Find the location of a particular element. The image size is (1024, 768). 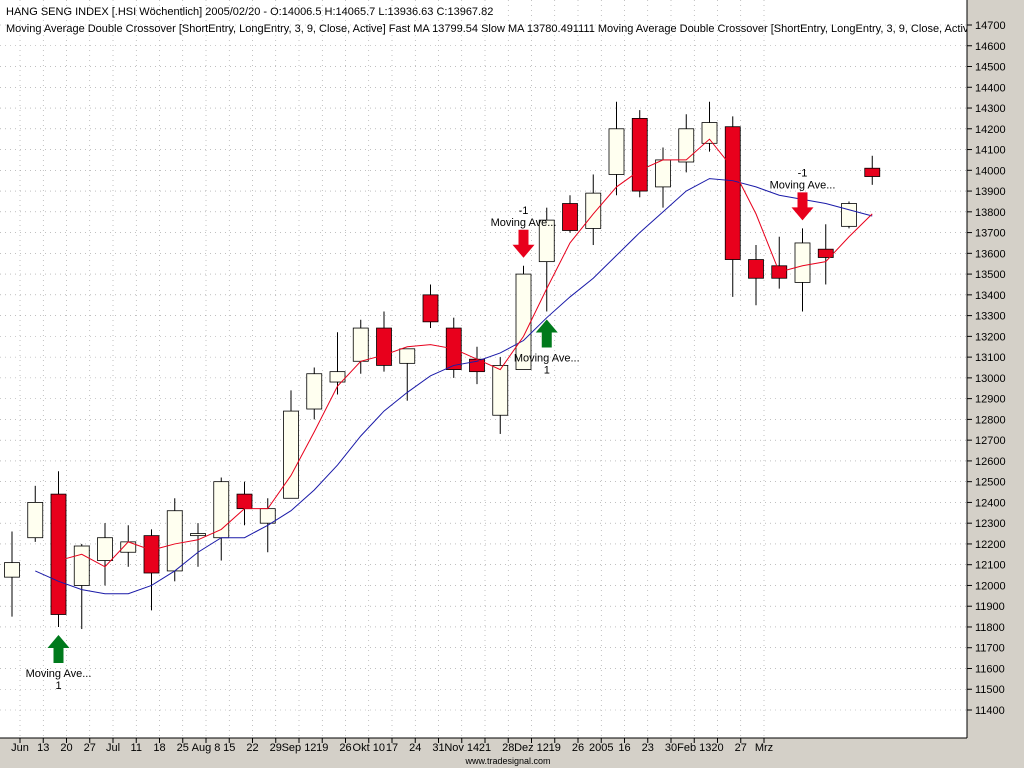

y-tick-label: 12300 is located at coordinates (990, 524).